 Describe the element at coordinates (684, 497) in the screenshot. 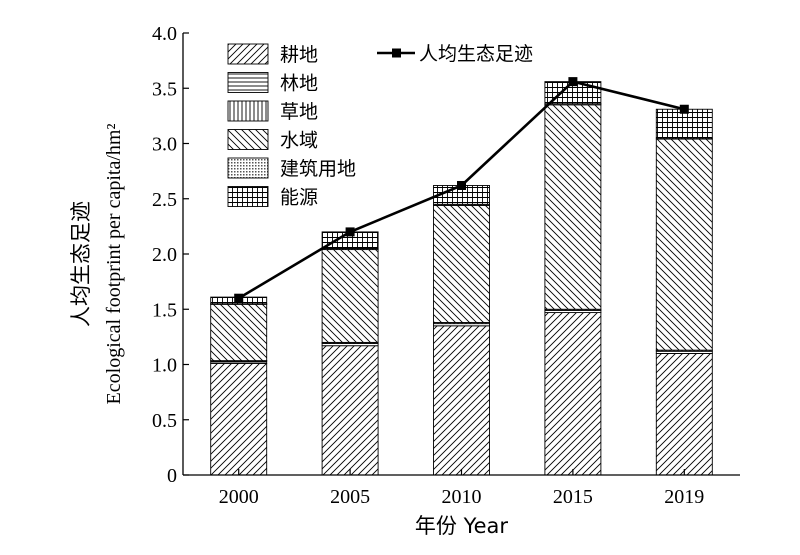

I see `x-tick-label: 2019` at that location.